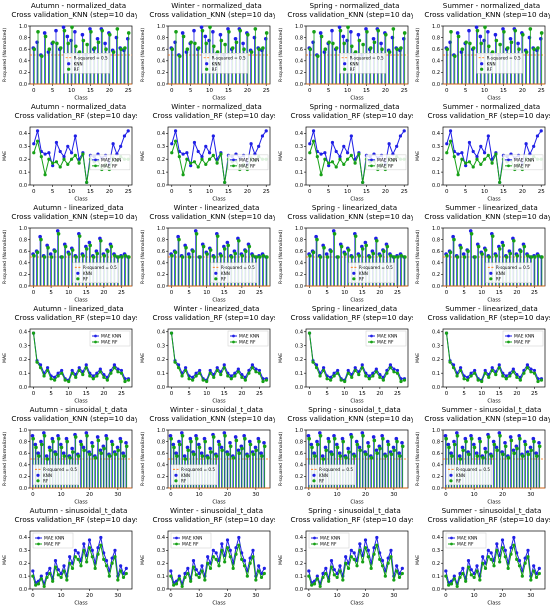  I want to click on legend-threshold-label: R-squared = 0.5, so click(238, 267).